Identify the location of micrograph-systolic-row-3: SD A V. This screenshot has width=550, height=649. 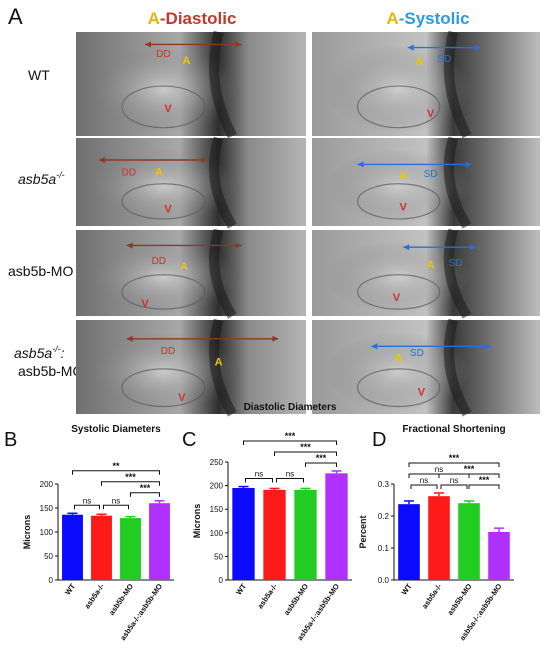
(426, 273).